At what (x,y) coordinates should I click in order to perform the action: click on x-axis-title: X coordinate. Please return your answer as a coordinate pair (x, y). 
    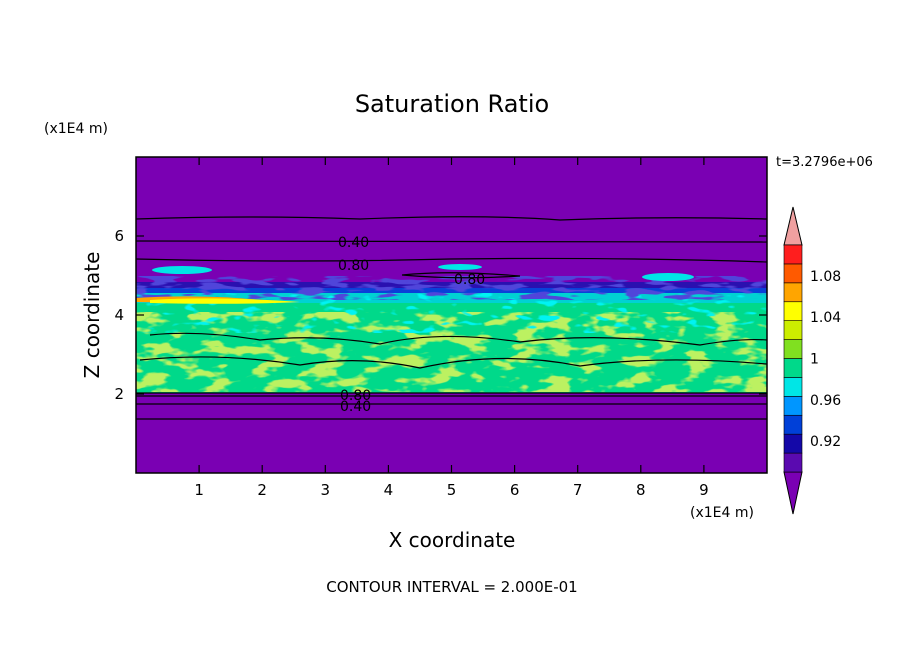
    Looking at the image, I should click on (452, 540).